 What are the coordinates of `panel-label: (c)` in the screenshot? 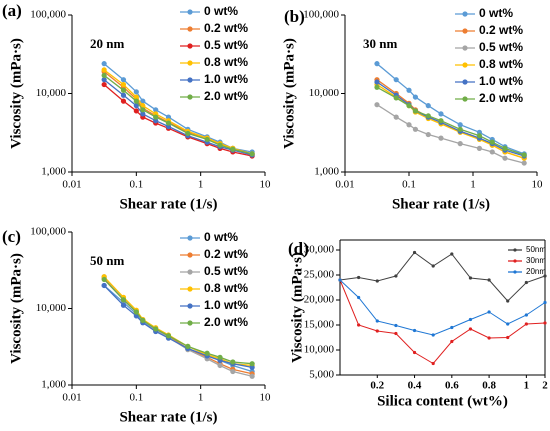 It's located at (11, 236).